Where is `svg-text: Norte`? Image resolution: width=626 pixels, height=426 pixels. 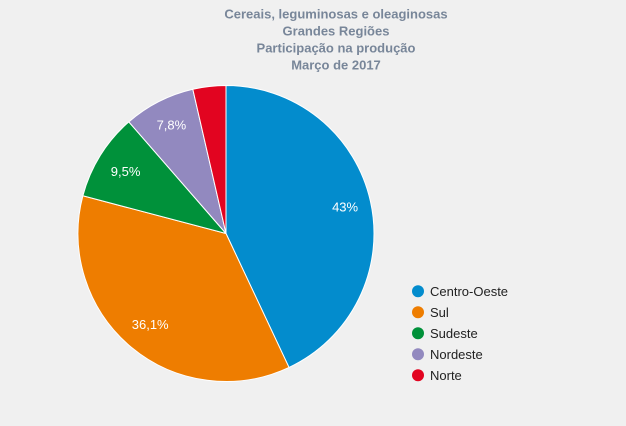
svg-text: Norte is located at coordinates (446, 375).